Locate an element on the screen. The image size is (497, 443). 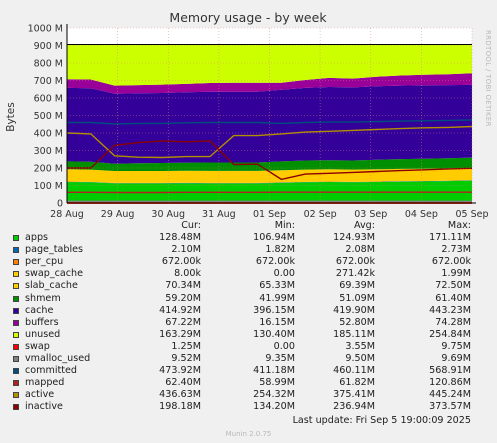
legend-name: mapped is located at coordinates (45, 383).